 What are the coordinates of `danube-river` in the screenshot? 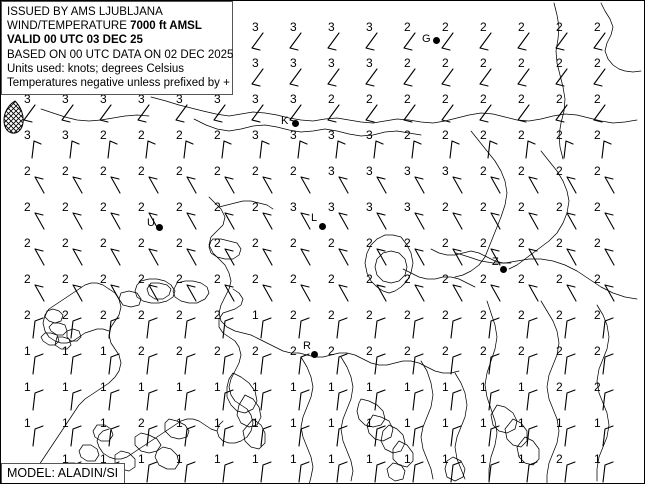 It's located at (491, 391).